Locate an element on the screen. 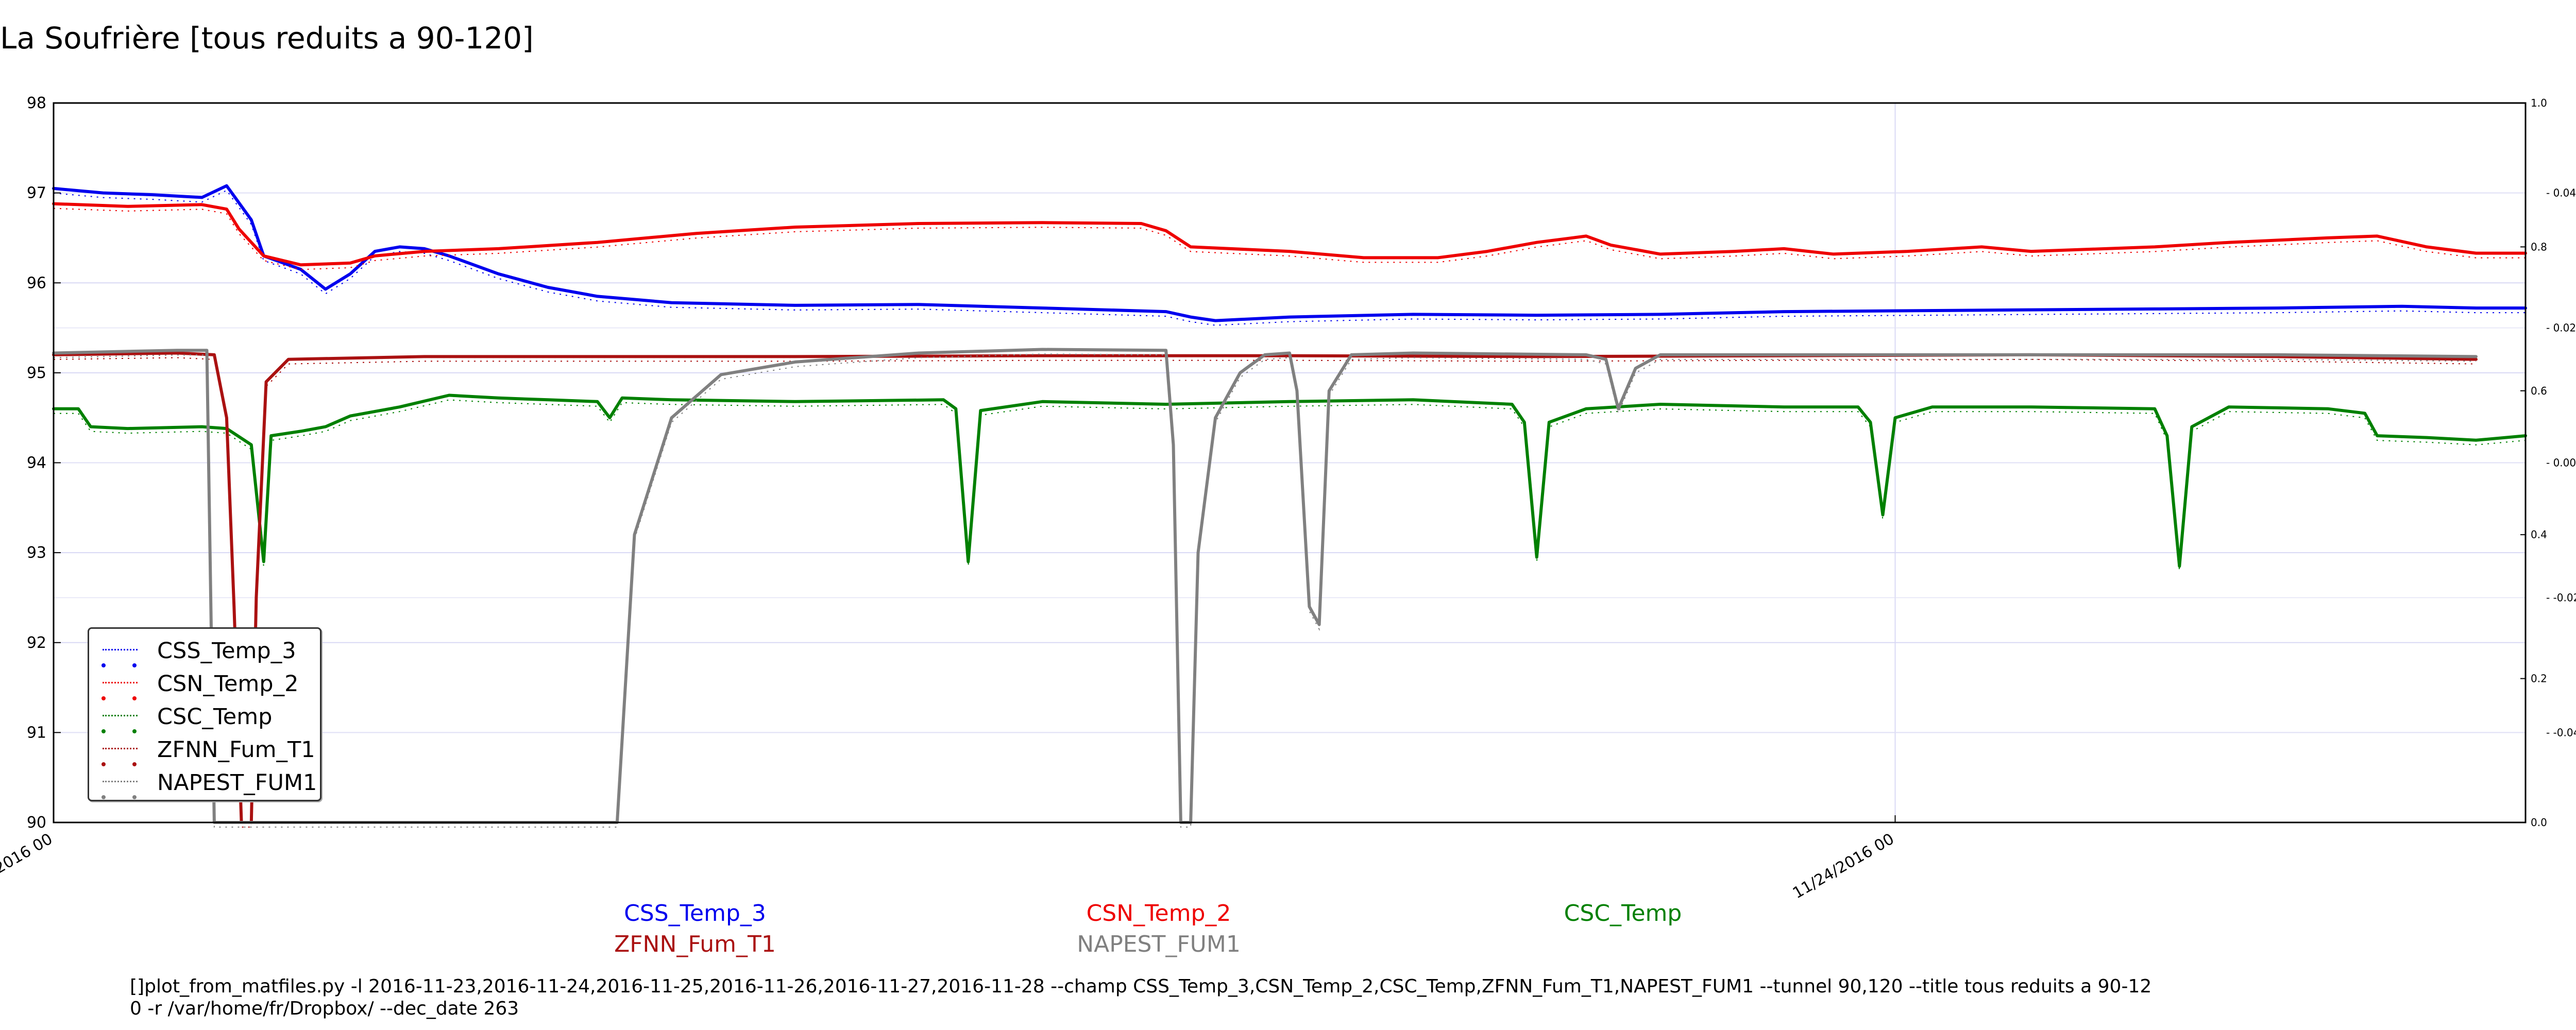  right-outer-tick-label: 0.6 is located at coordinates (2539, 391).